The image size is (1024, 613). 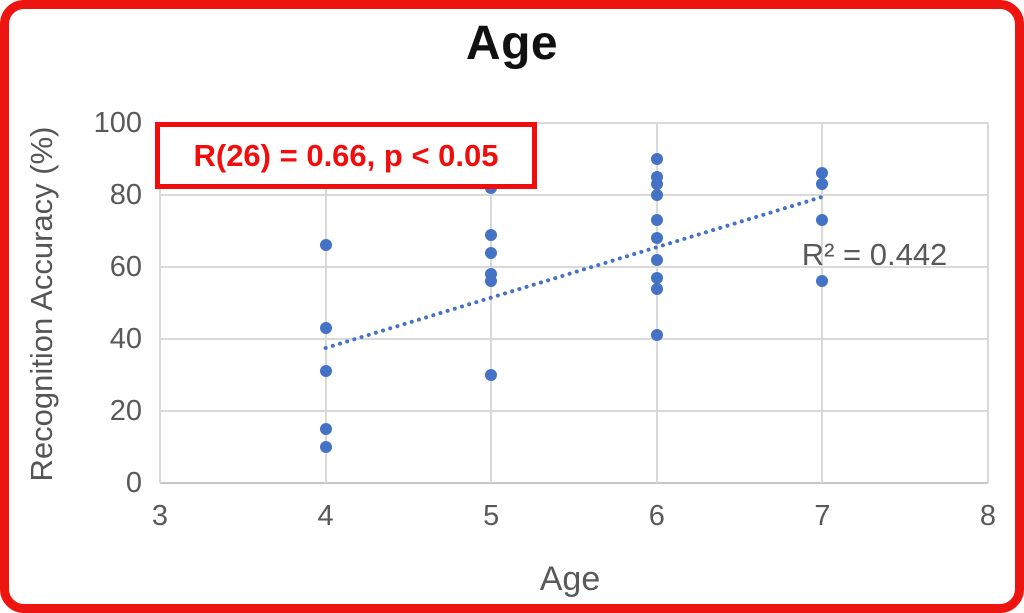 What do you see at coordinates (570, 579) in the screenshot?
I see `x-axis-title: Age` at bounding box center [570, 579].